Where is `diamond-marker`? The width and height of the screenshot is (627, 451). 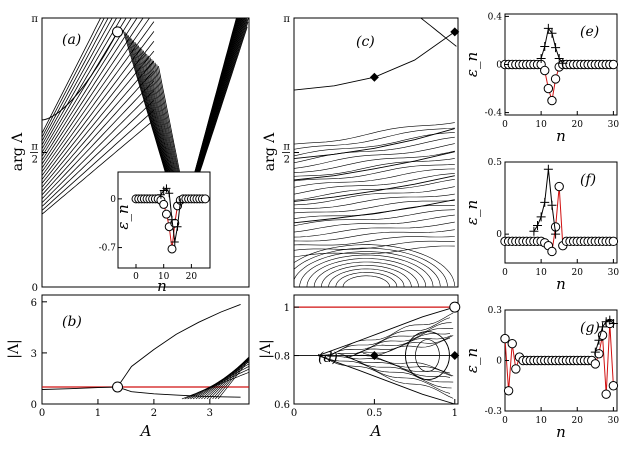
diamond-marker is located at coordinates (455, 356).